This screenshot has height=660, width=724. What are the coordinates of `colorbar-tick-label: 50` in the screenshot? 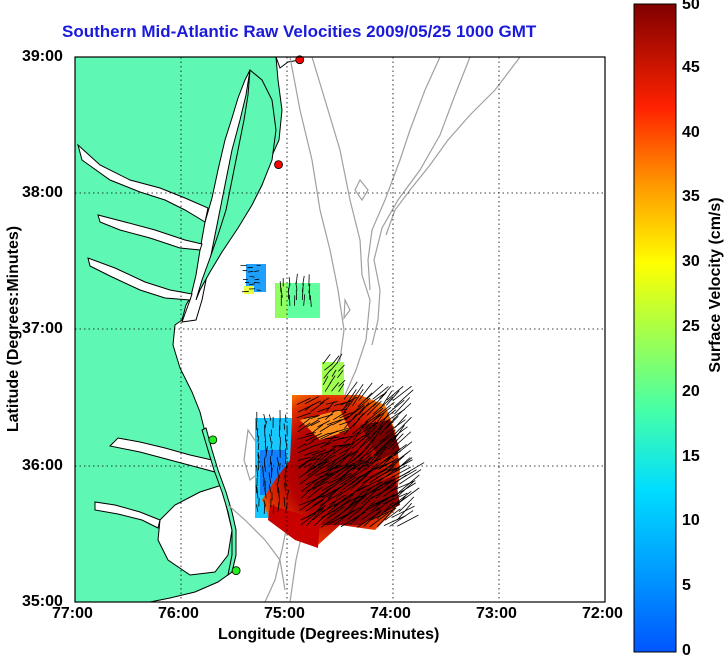 It's located at (691, 7).